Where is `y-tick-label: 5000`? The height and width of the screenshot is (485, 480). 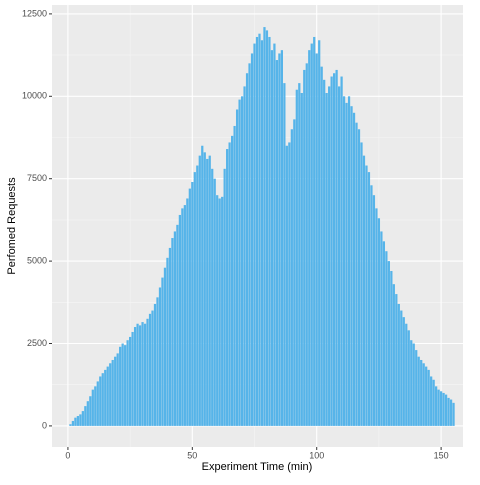
y-tick-label: 5000 is located at coordinates (37, 260).